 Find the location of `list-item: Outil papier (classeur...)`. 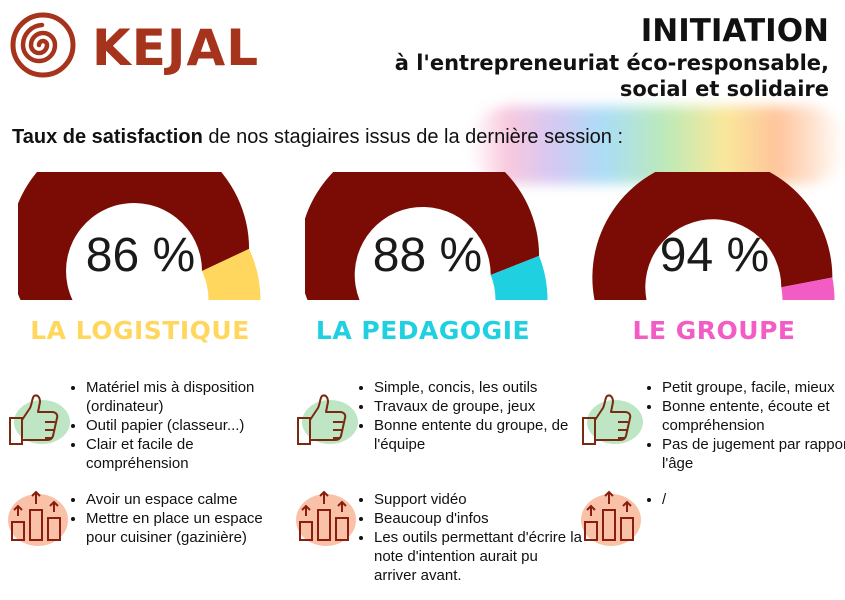

list-item: Outil papier (classeur...) is located at coordinates (186, 425).